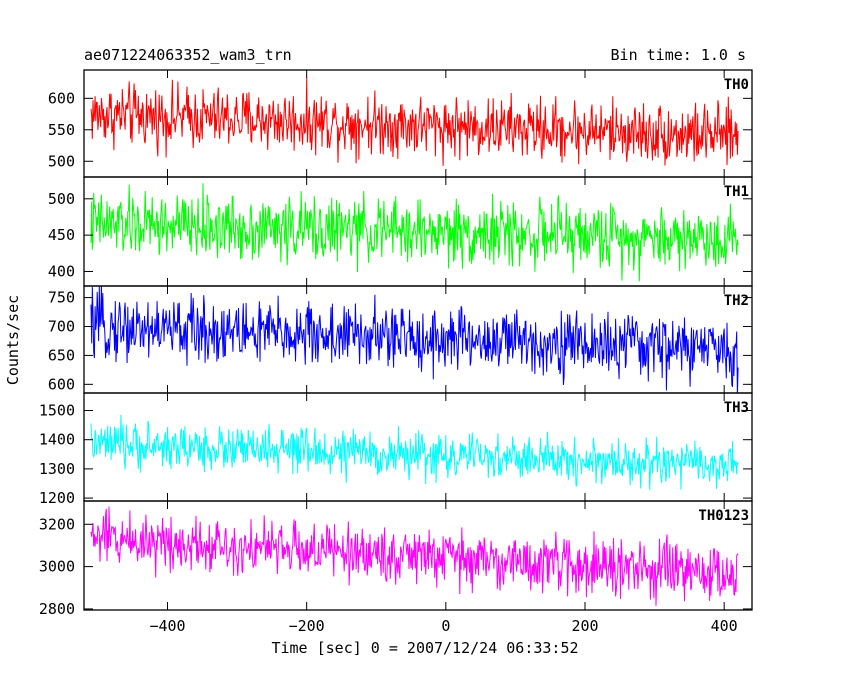 The height and width of the screenshot is (680, 850). Describe the element at coordinates (414, 232) in the screenshot. I see `series-line-th1` at that location.